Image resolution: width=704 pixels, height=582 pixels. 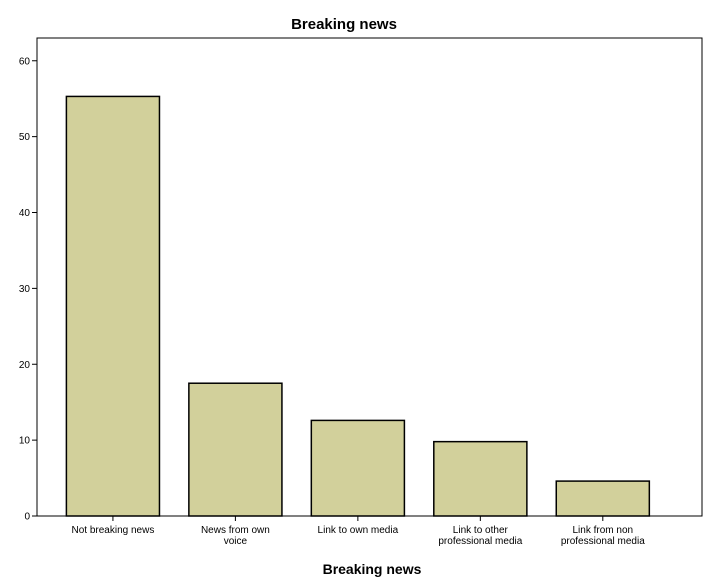 What do you see at coordinates (344, 24) in the screenshot?
I see `chart-title: Breaking news` at bounding box center [344, 24].